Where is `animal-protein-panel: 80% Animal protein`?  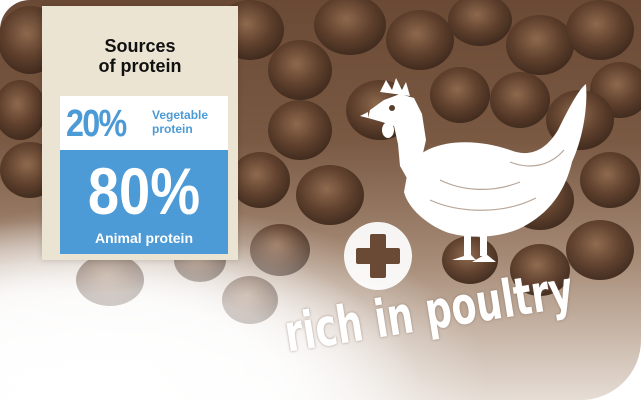 animal-protein-panel: 80% Animal protein is located at coordinates (144, 202).